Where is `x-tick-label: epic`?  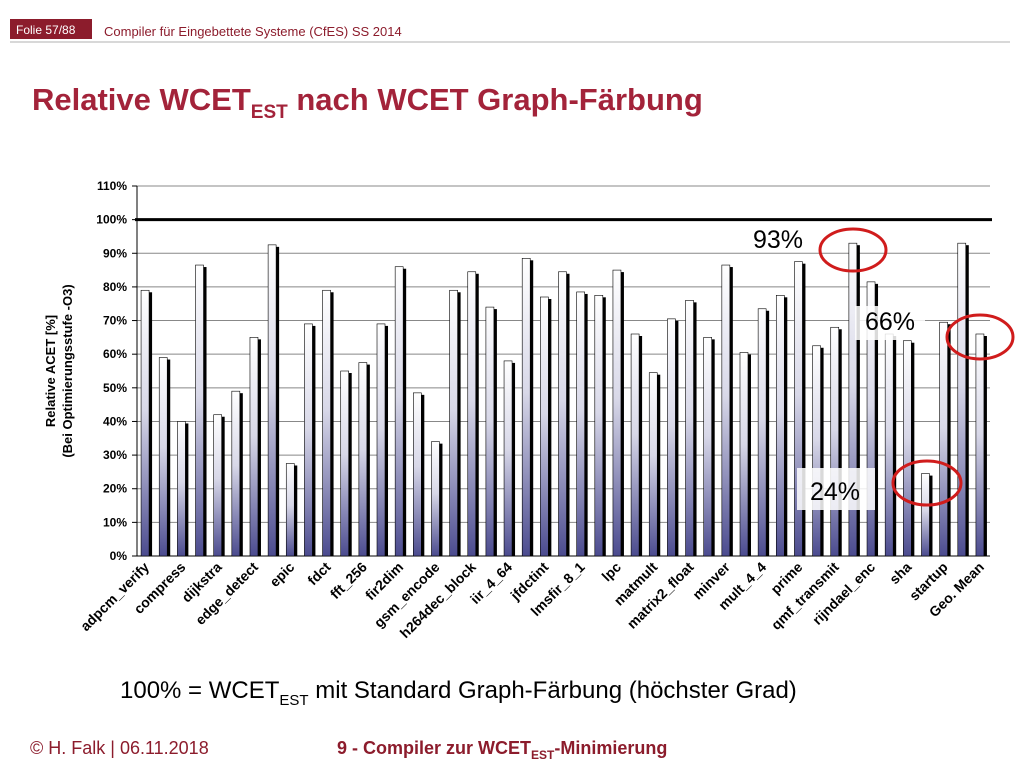 x-tick-label: epic is located at coordinates (281, 574).